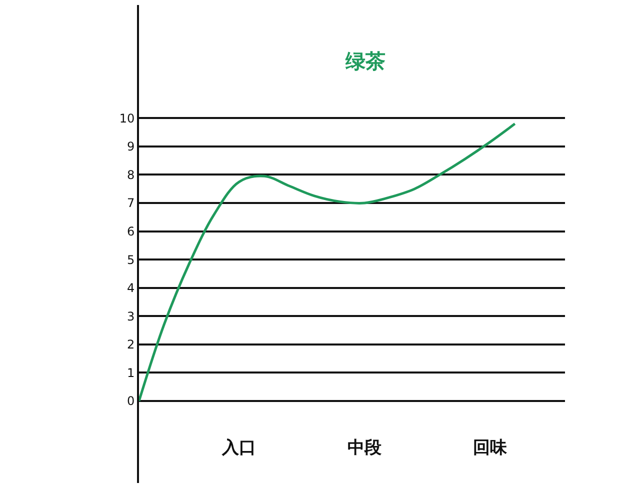  What do you see at coordinates (490, 448) in the screenshot?
I see `x-tick-label: 回味` at bounding box center [490, 448].